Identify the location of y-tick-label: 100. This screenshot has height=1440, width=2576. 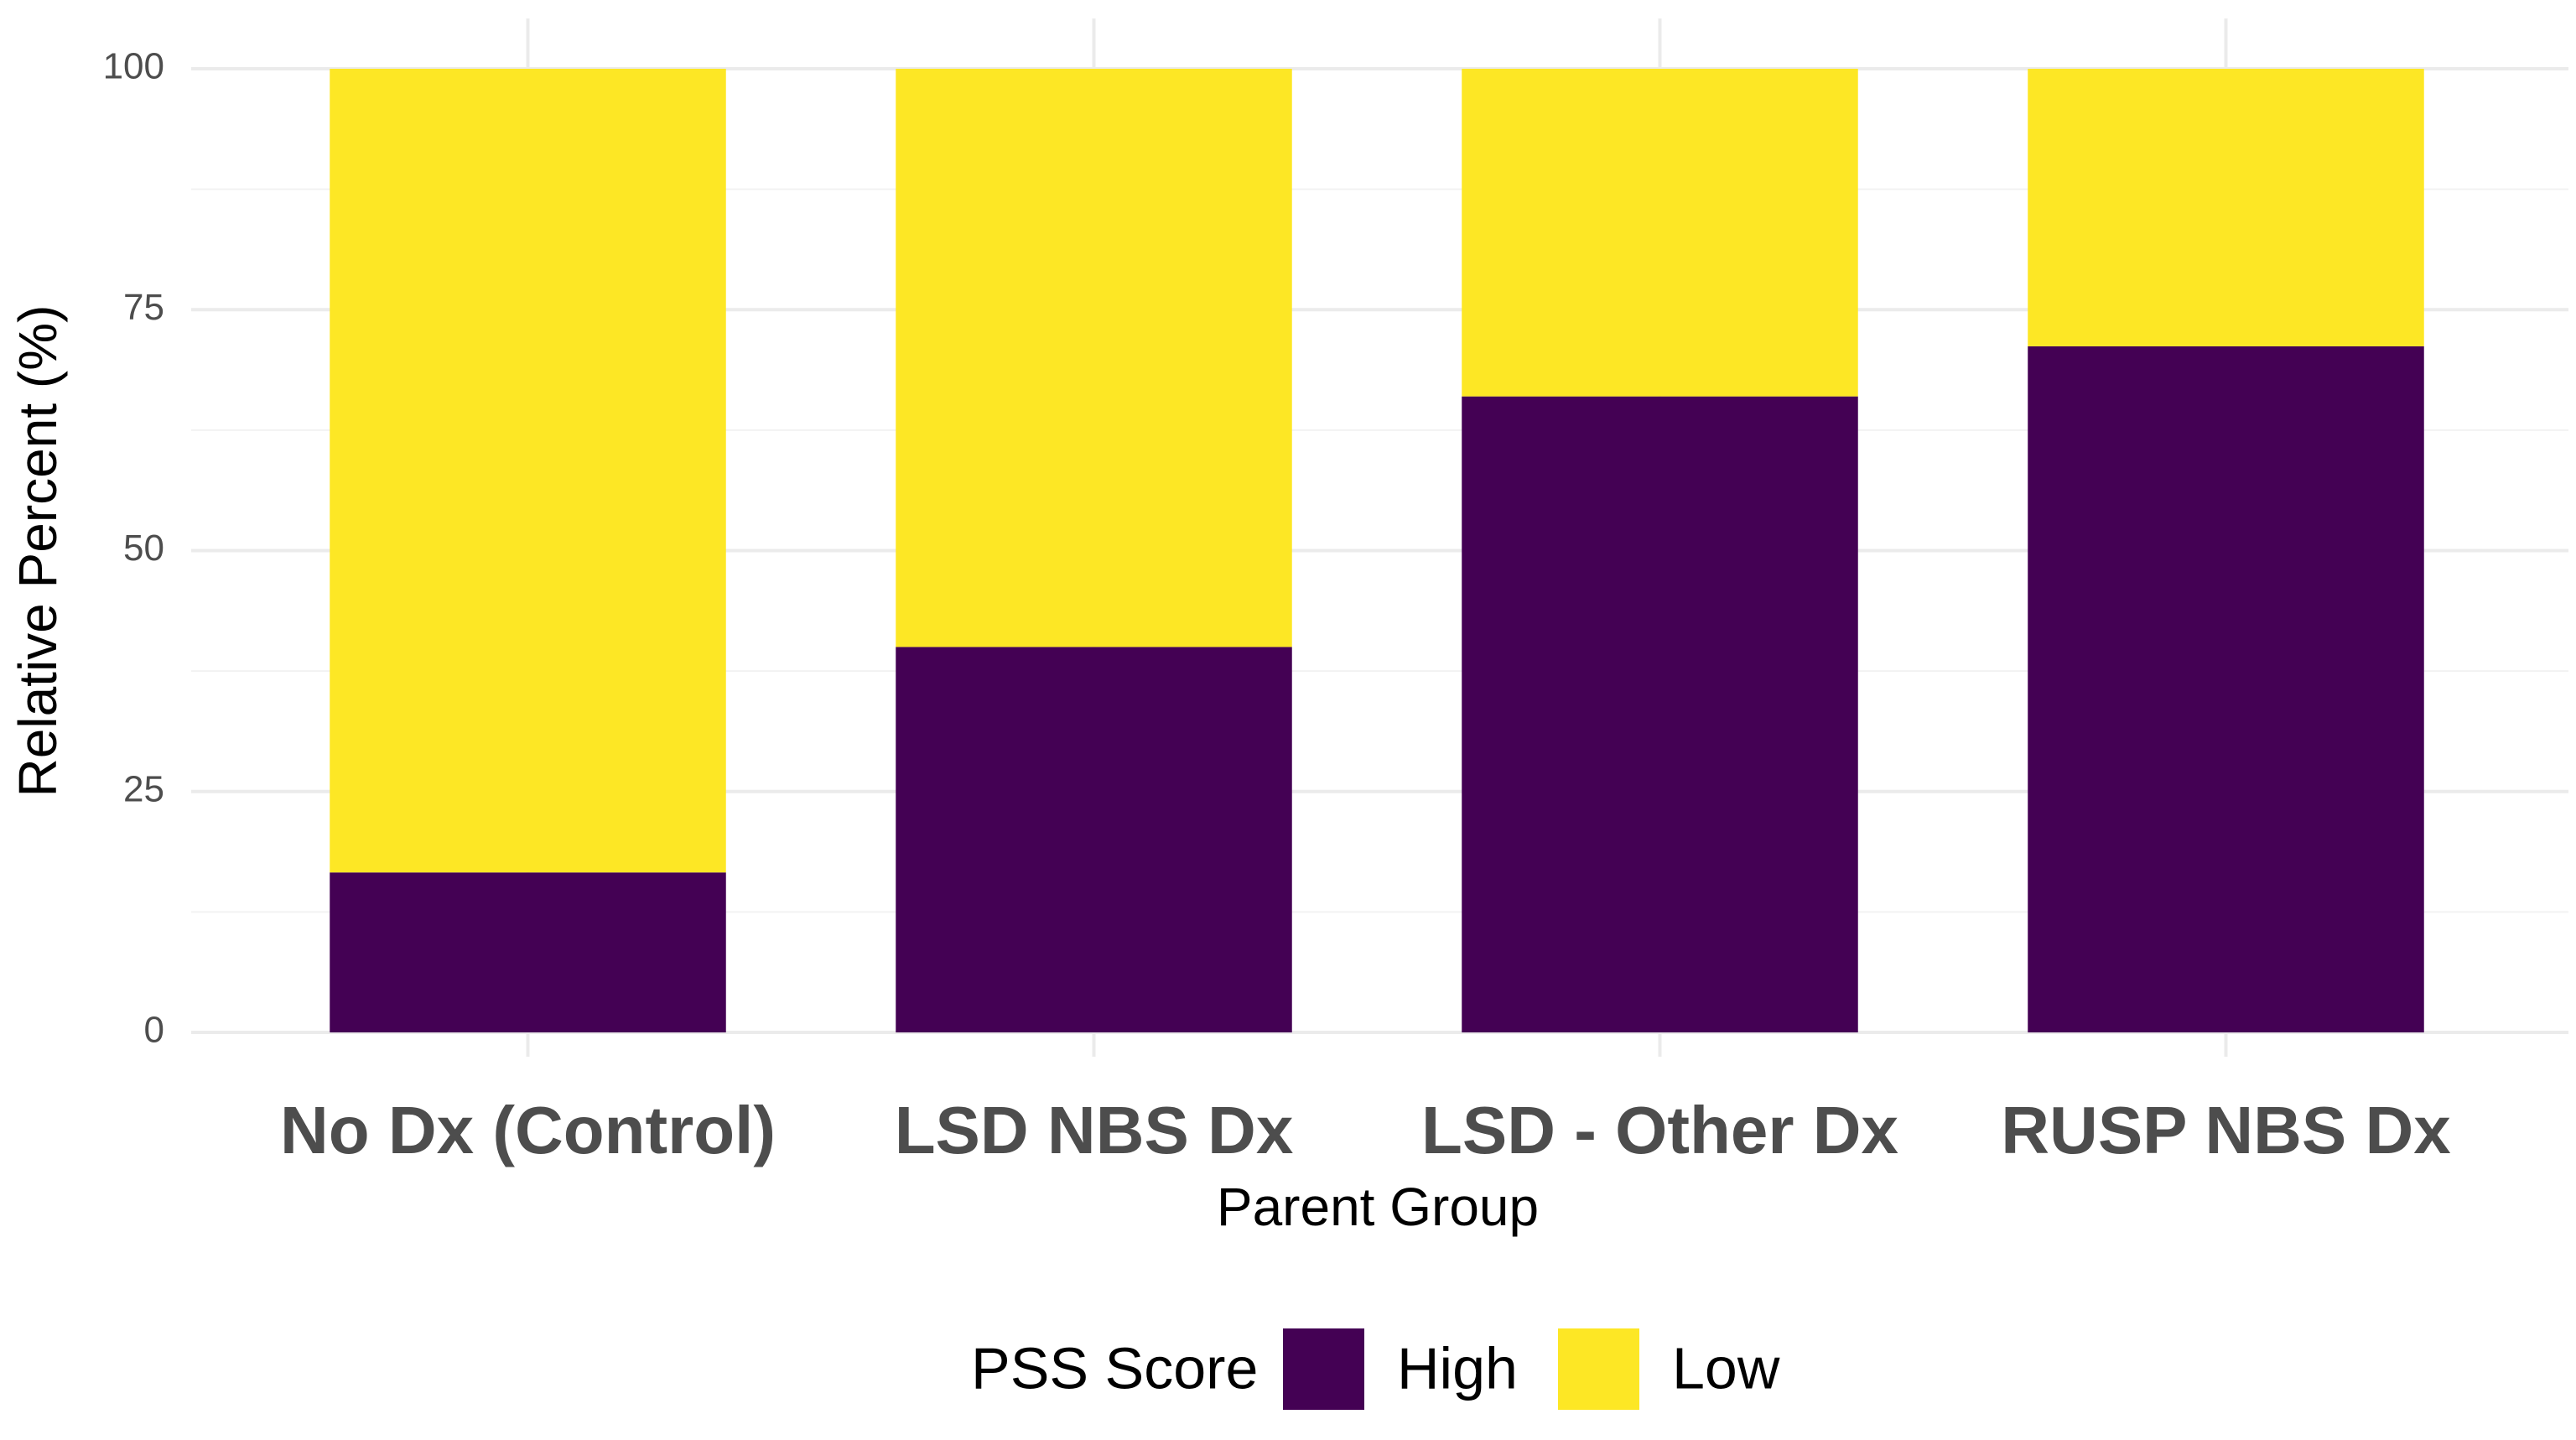
(133, 66).